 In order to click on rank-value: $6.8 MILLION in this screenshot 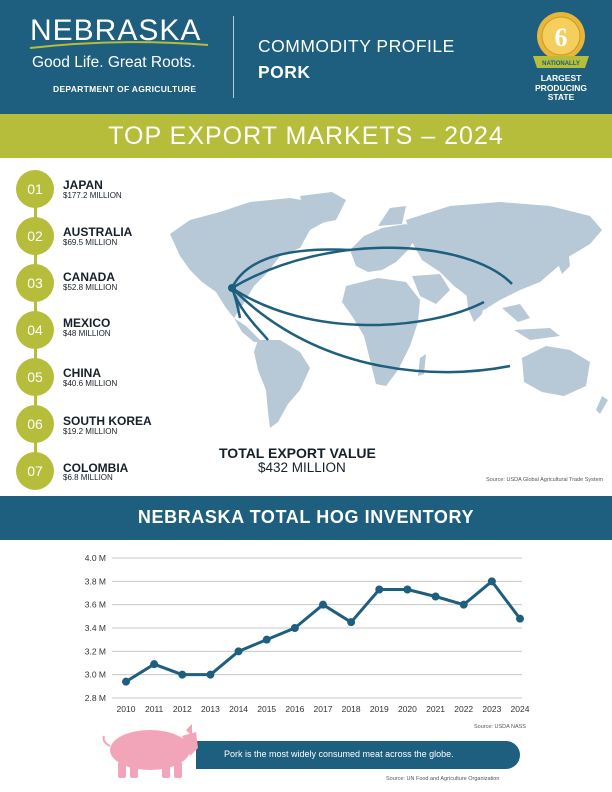, I will do `click(88, 477)`.